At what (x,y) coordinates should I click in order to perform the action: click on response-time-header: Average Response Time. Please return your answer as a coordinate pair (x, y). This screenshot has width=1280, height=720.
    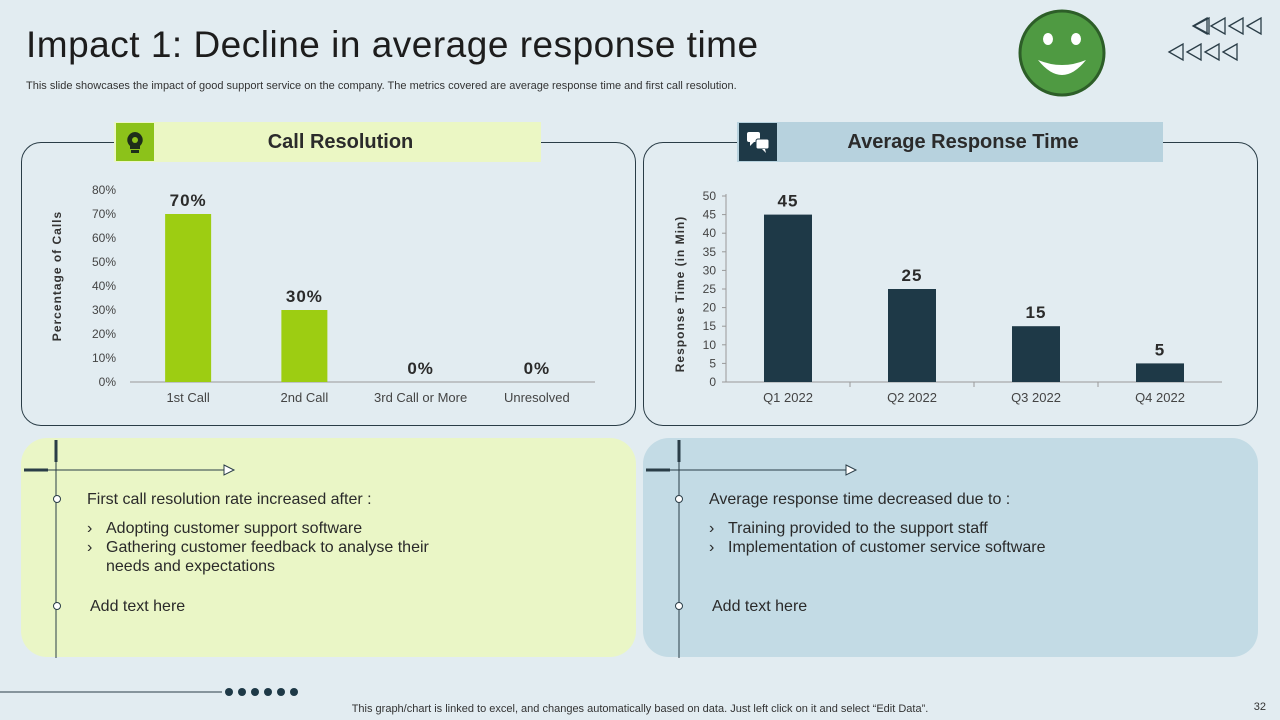
    Looking at the image, I should click on (950, 142).